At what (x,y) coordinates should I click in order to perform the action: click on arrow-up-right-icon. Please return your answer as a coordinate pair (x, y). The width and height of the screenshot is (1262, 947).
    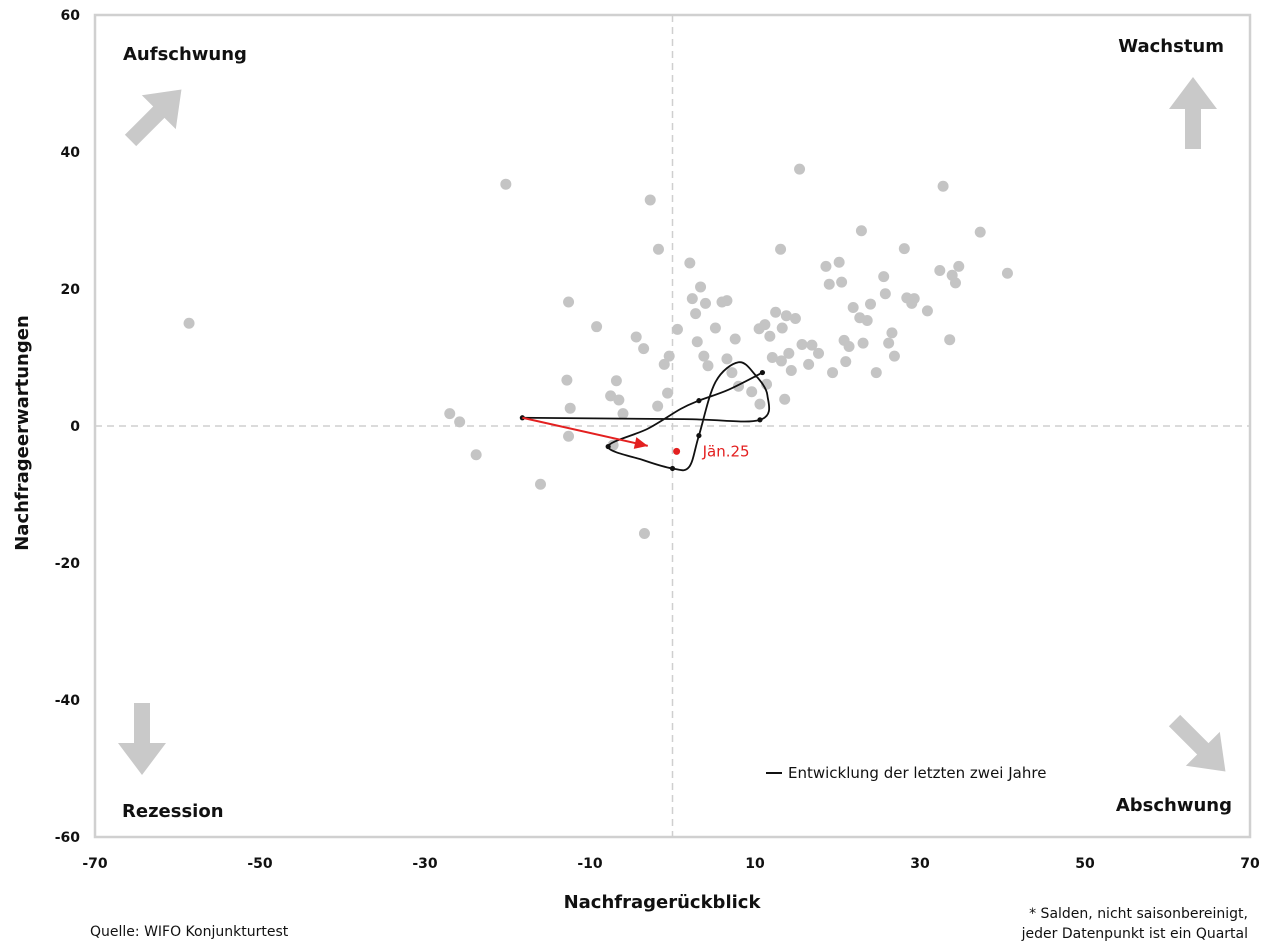
    Looking at the image, I should click on (153, 118).